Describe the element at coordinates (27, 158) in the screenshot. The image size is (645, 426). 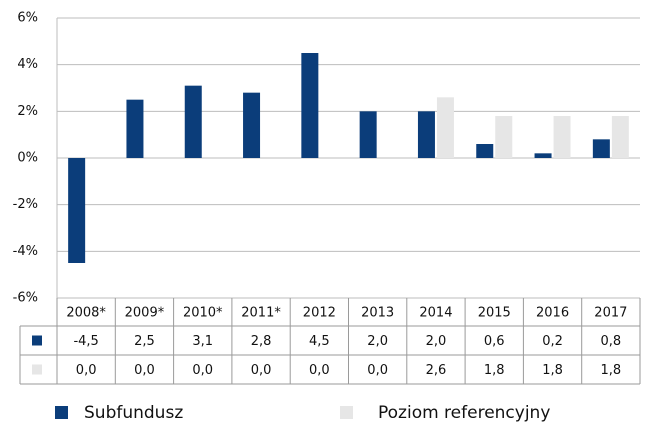
I see `y-tick-label: 0%` at that location.